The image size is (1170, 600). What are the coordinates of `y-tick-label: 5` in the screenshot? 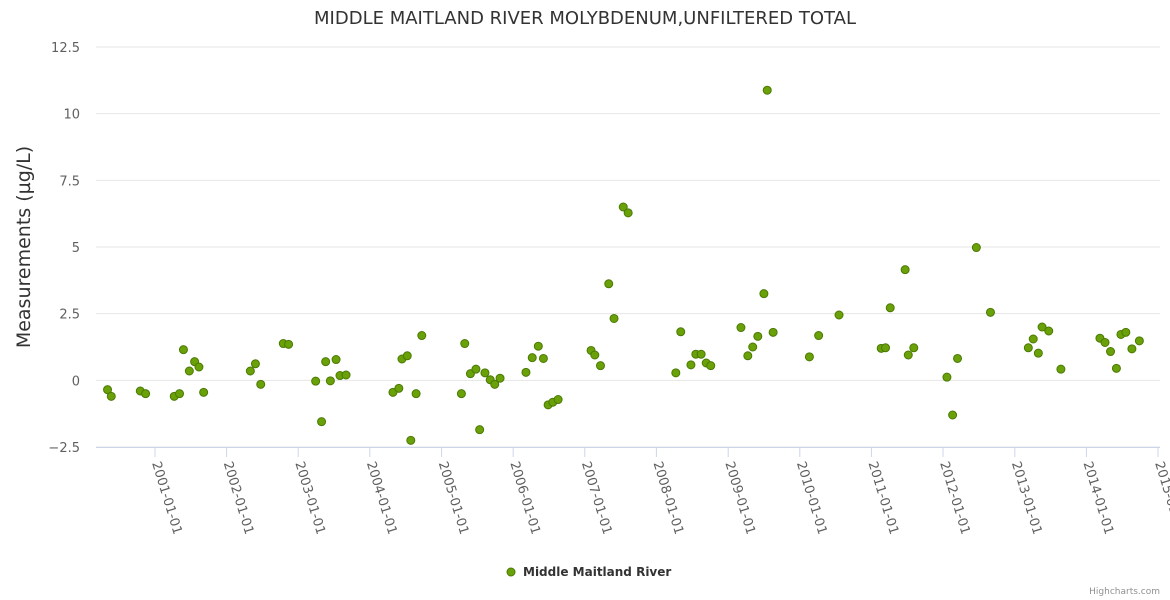 It's located at (76, 248).